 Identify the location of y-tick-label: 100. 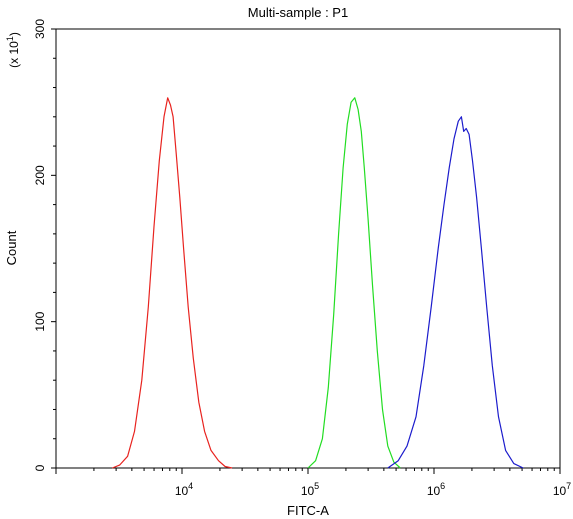
(40, 321).